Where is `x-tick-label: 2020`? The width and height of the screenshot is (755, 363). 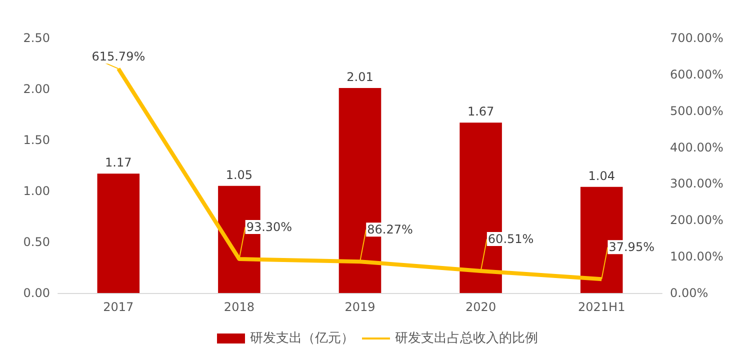
x-tick-label: 2020 is located at coordinates (481, 307).